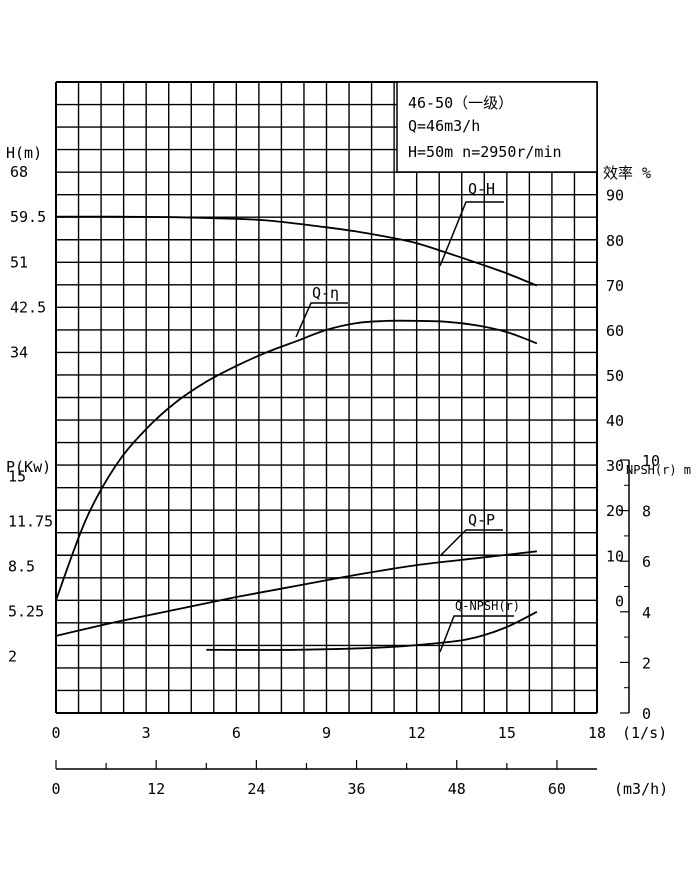 Image resolution: width=700 pixels, height=875 pixels. Describe the element at coordinates (619, 601) in the screenshot. I see `efficiency-tick-label: 0` at that location.